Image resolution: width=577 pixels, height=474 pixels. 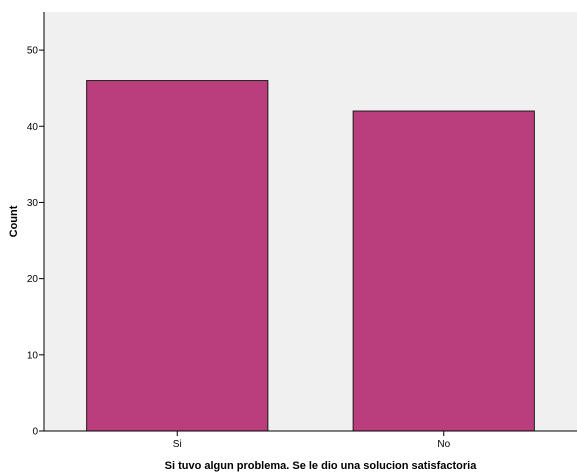 I want to click on y-tick-label: 20, so click(x=33, y=279).